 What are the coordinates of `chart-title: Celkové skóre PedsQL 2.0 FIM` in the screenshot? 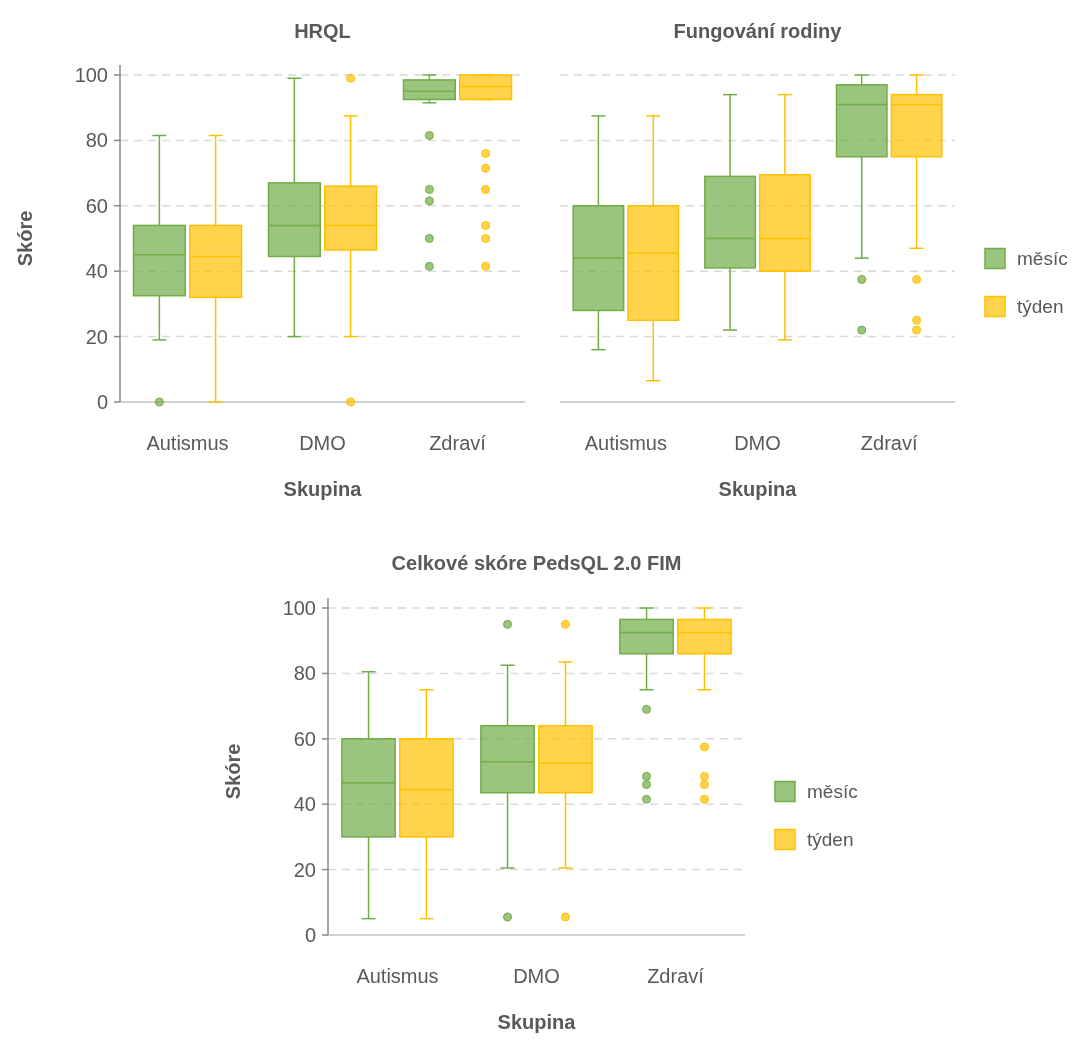 It's located at (536, 563).